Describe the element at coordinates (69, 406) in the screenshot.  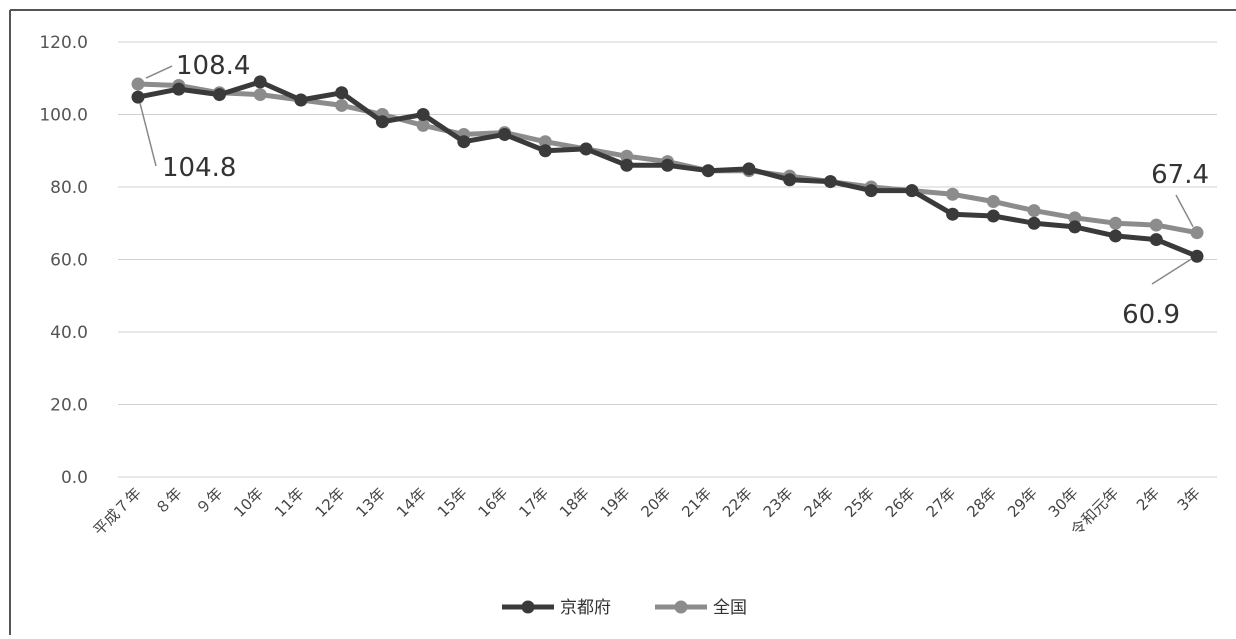
I see `y-tick-label: 20.0` at that location.